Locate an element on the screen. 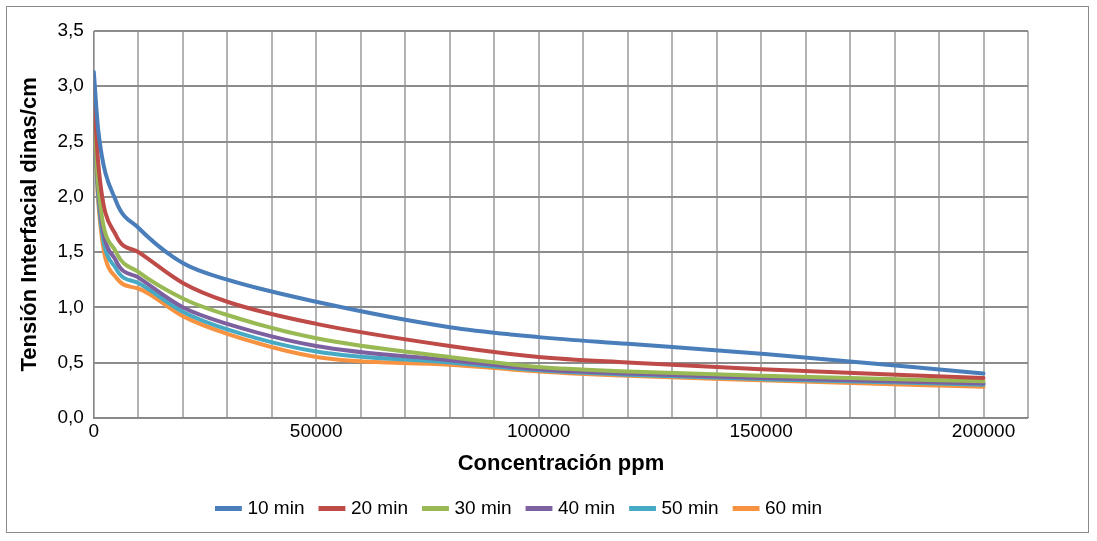 Image resolution: width=1097 pixels, height=541 pixels. x-tick-label: 50000 is located at coordinates (316, 431).